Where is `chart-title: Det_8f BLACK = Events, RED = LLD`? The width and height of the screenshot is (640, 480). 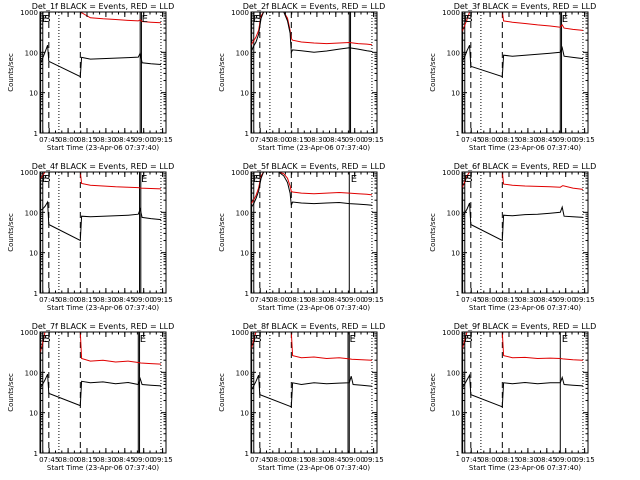
chart-title: Det_8f BLACK = Events, RED = LLD is located at coordinates (314, 326).